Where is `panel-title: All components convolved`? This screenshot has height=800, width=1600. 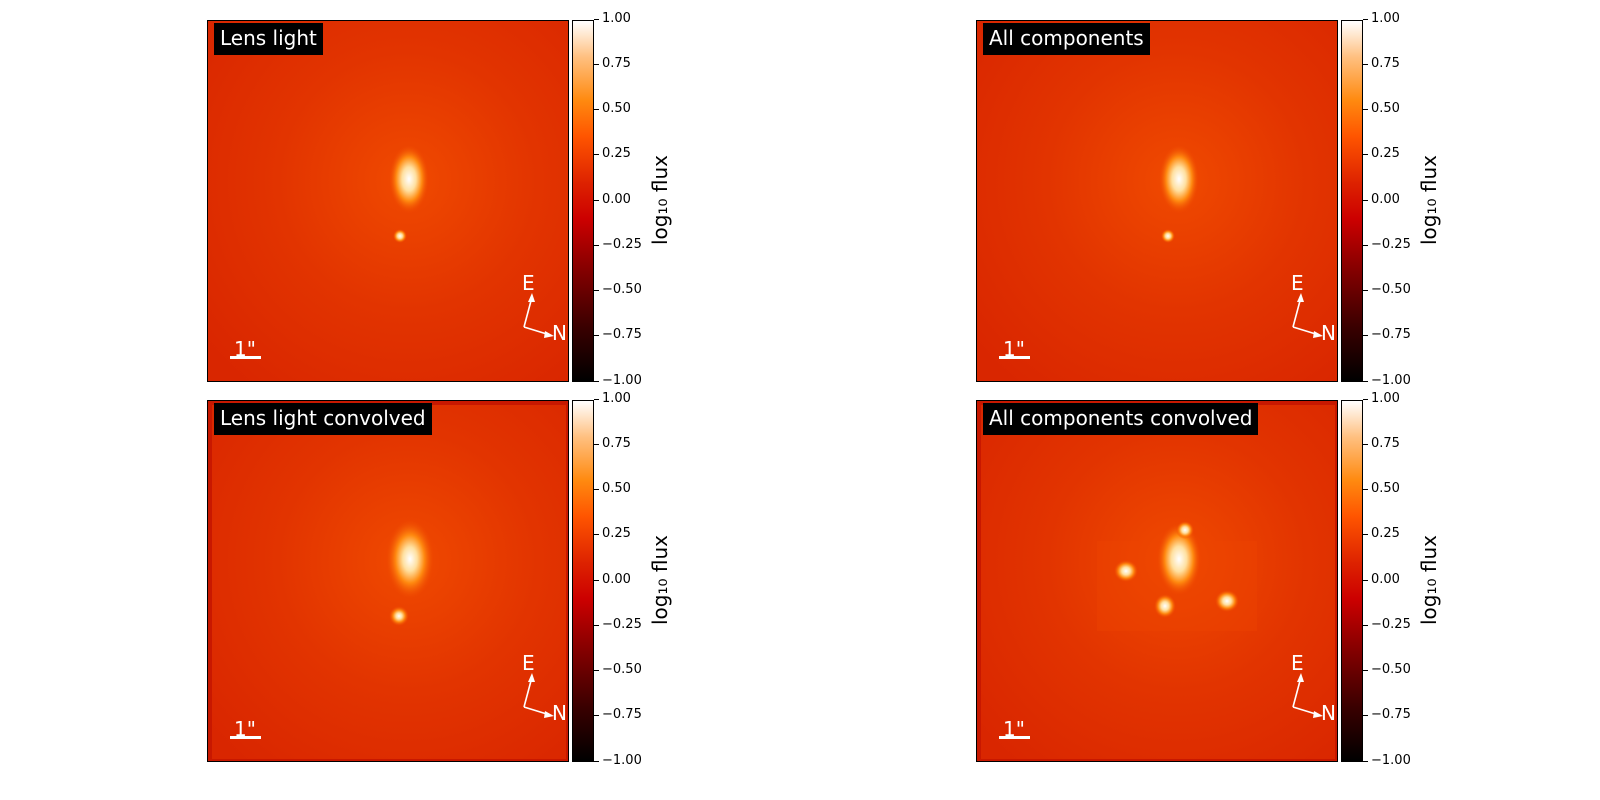
panel-title: All components convolved is located at coordinates (1121, 419).